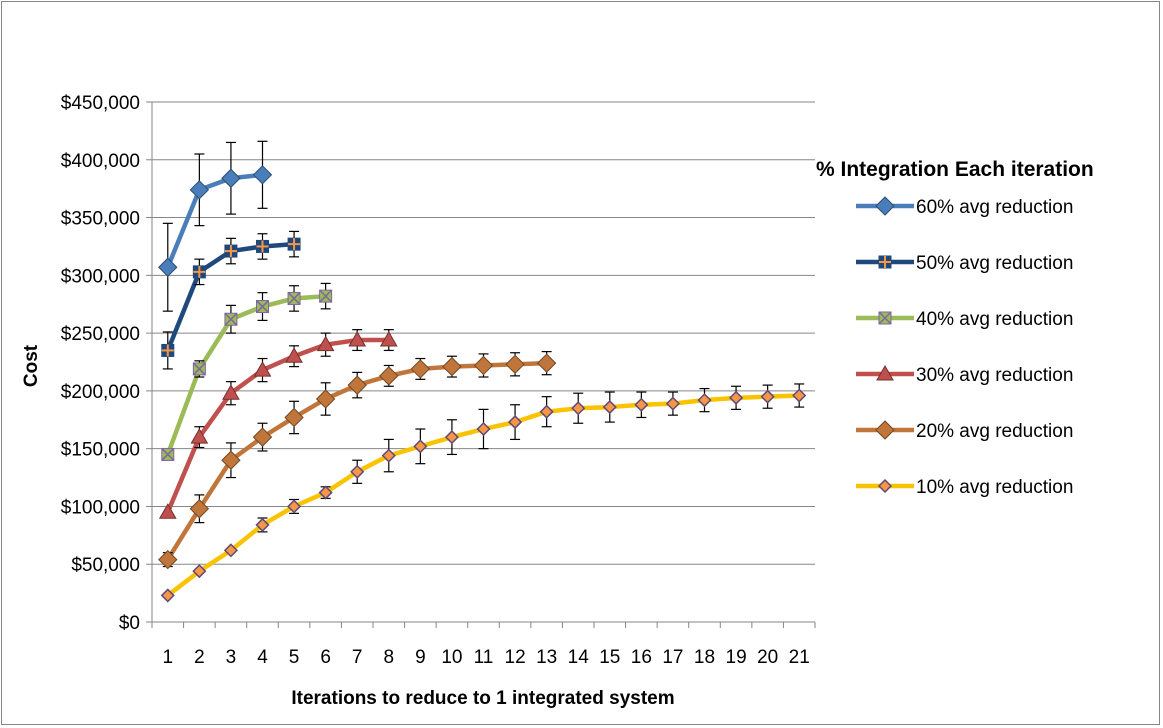  Describe the element at coordinates (964, 487) in the screenshot. I see `legend-item-5: 10% avg reduction` at that location.